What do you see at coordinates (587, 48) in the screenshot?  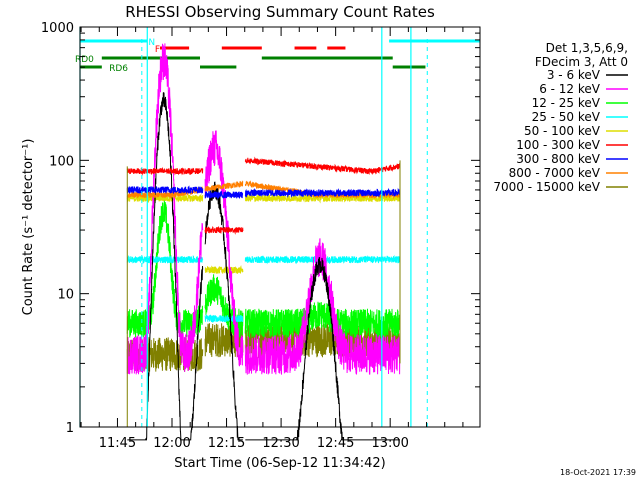 I see `legend-header-line-1: Det 1,3,5,6,9,` at bounding box center [587, 48].